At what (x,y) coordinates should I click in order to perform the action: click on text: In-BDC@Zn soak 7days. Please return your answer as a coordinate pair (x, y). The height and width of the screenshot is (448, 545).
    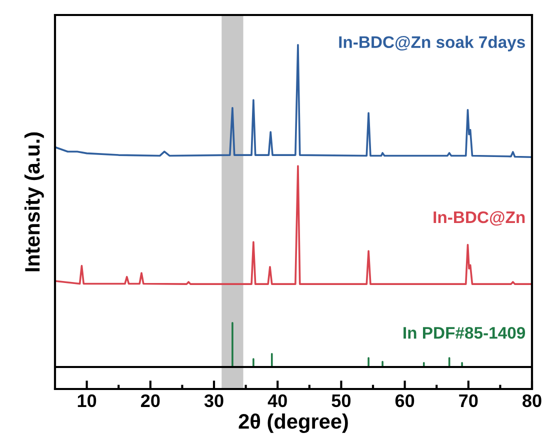
    Looking at the image, I should click on (432, 44).